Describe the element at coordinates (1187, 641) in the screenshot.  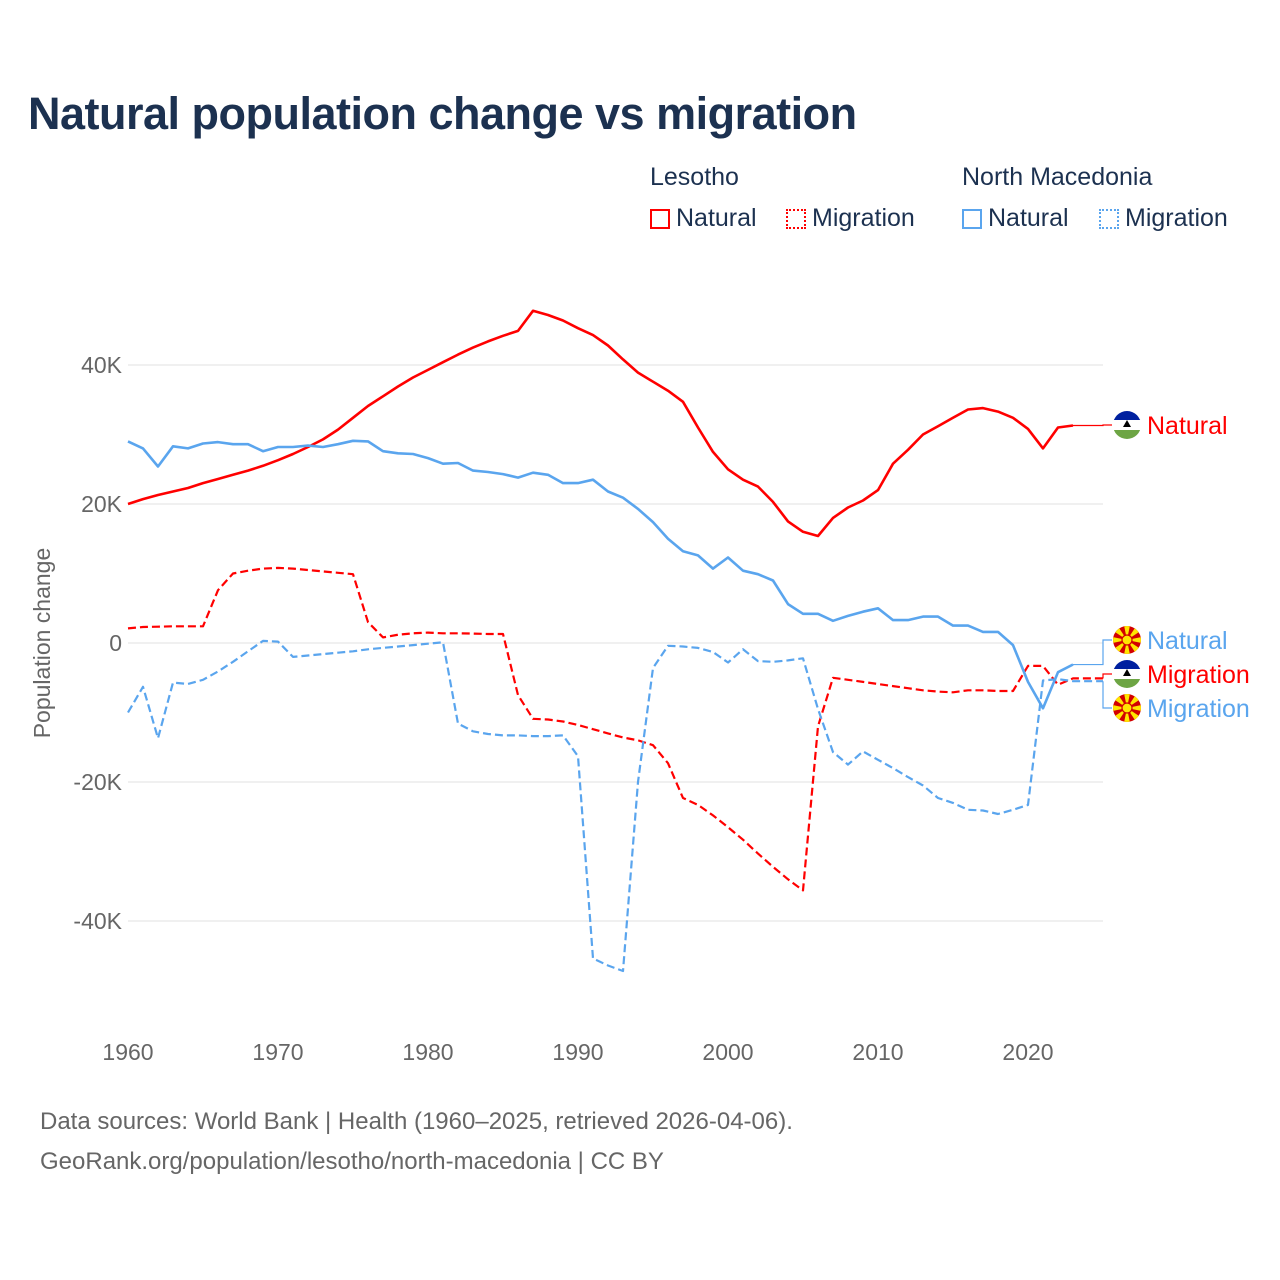
I see `end-label-north-macedonia-natural: Natural` at that location.